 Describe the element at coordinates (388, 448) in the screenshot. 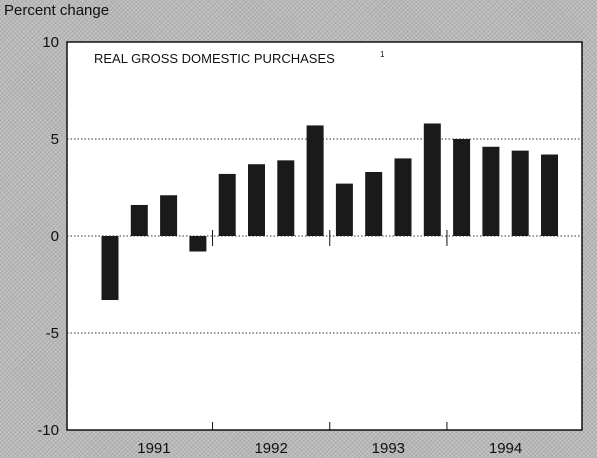

I see `x-tick-label: 1993` at that location.